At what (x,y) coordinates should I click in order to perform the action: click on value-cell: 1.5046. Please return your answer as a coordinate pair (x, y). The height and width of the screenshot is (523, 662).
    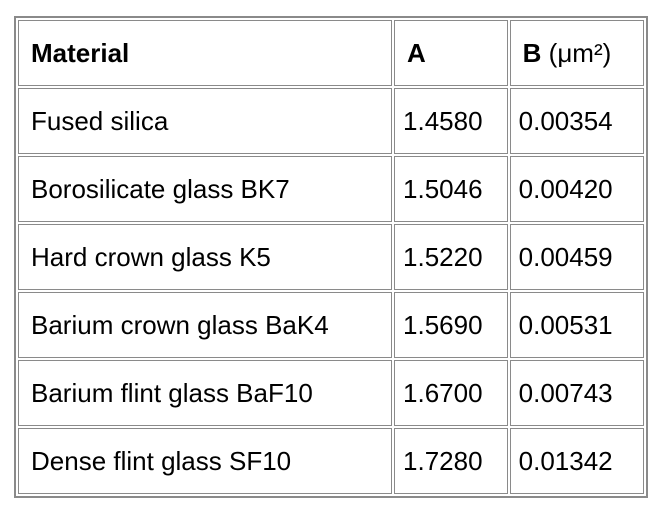
    Looking at the image, I should click on (451, 189).